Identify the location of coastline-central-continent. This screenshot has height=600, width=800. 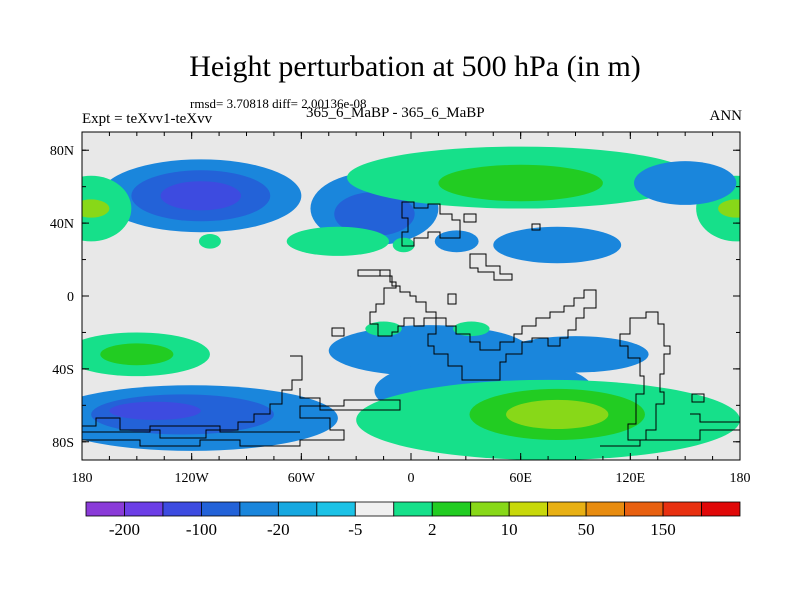
(477, 325).